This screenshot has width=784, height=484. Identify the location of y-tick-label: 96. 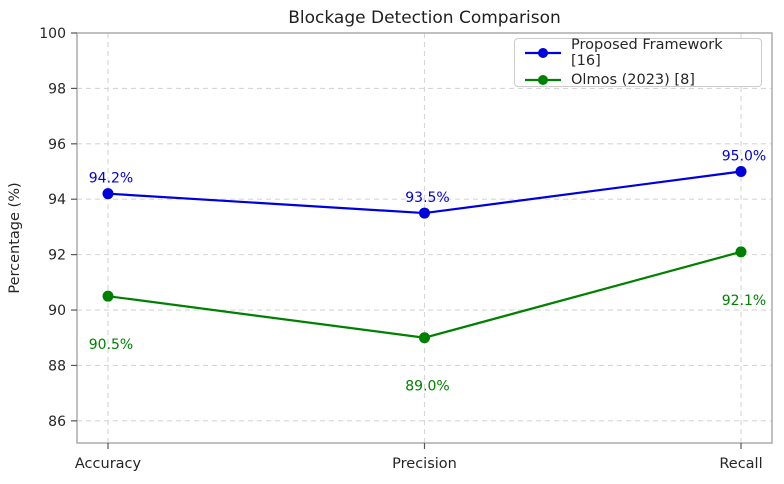
(57, 145).